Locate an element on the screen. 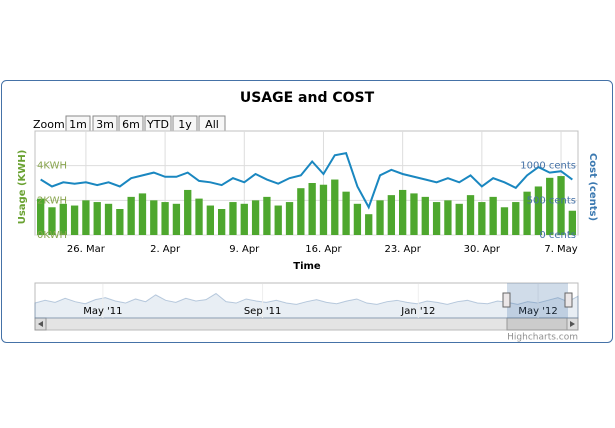 This screenshot has width=615, height=428. y2-tick-label: 500 cents is located at coordinates (551, 200).